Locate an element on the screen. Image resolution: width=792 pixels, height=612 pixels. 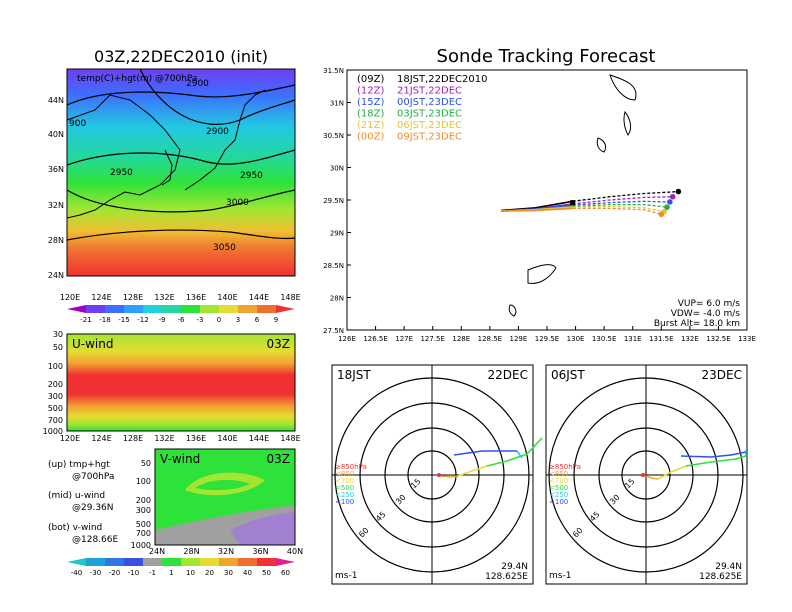
coastline-korea is located at coordinates (167, 167).